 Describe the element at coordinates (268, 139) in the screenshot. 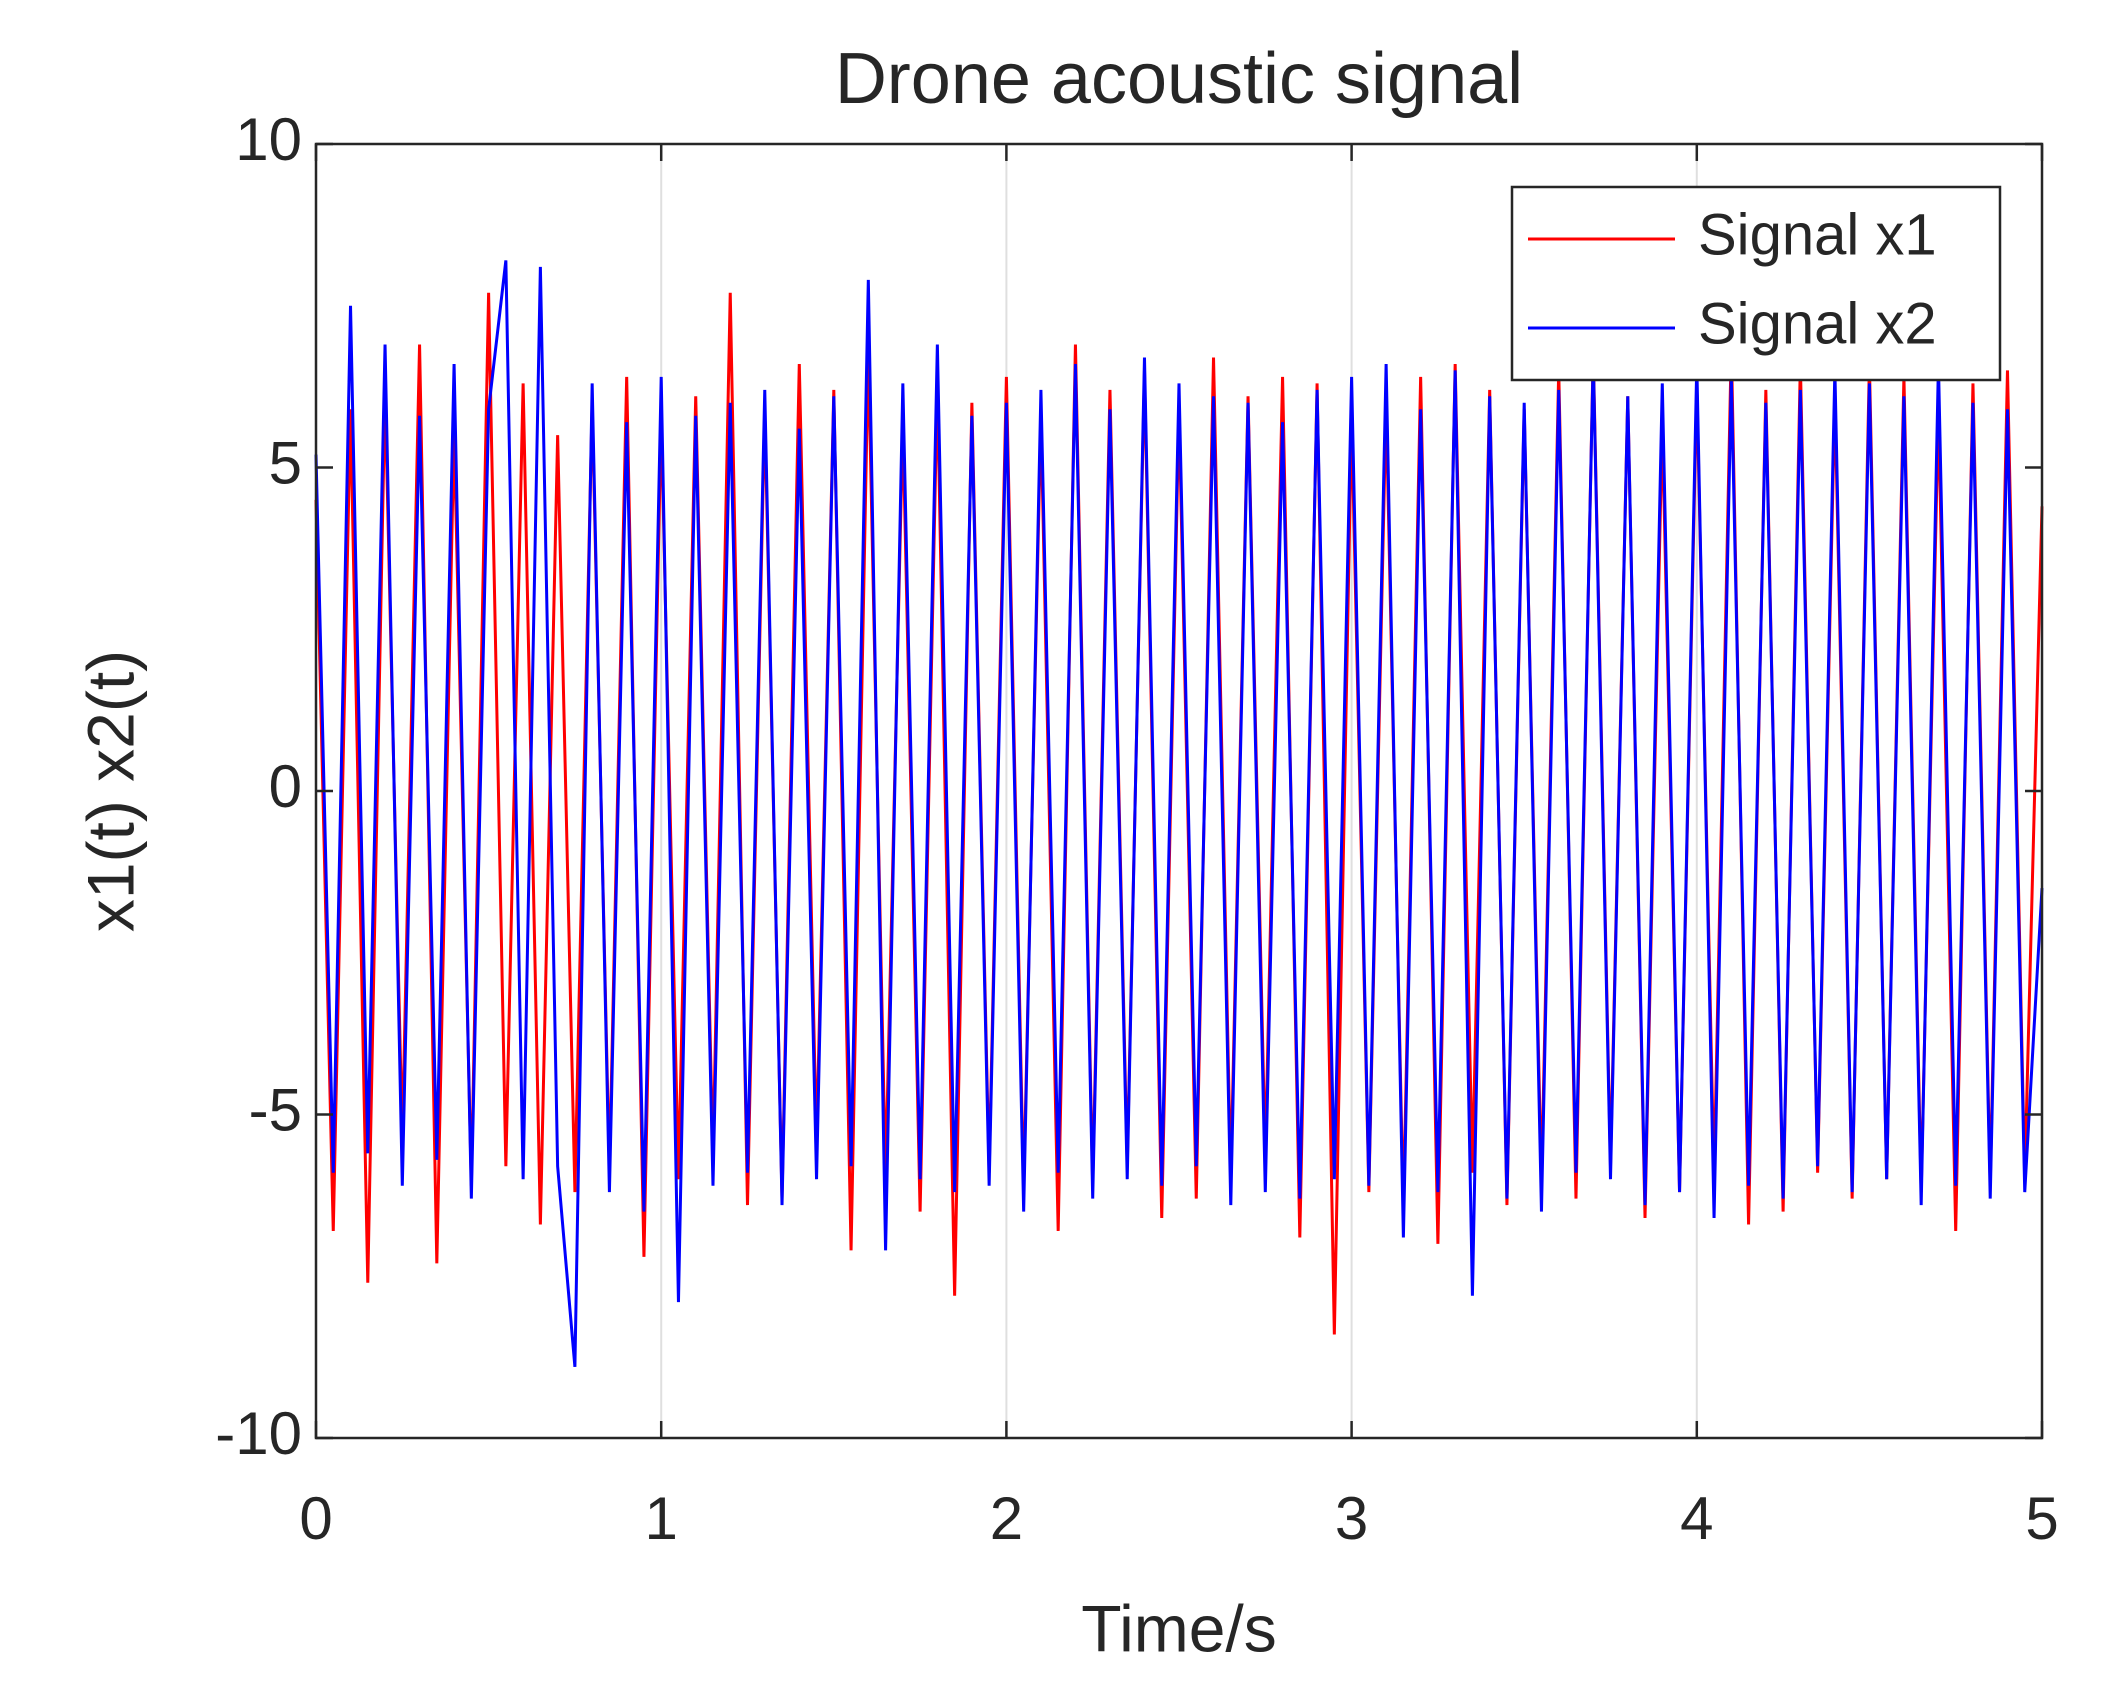

I see `y-tick-label: 10` at that location.